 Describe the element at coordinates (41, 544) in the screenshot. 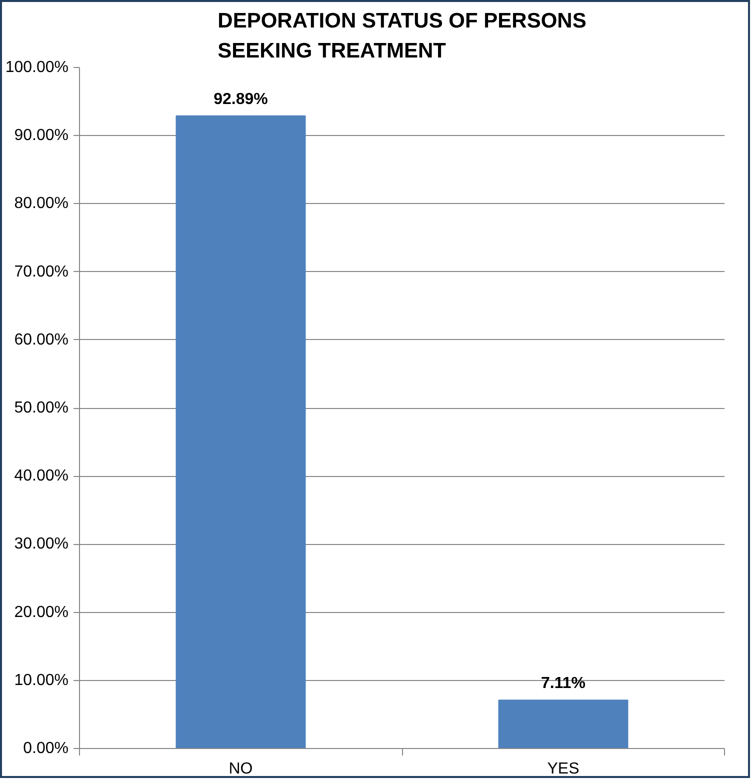

I see `y-tick-label: 30.00%` at that location.